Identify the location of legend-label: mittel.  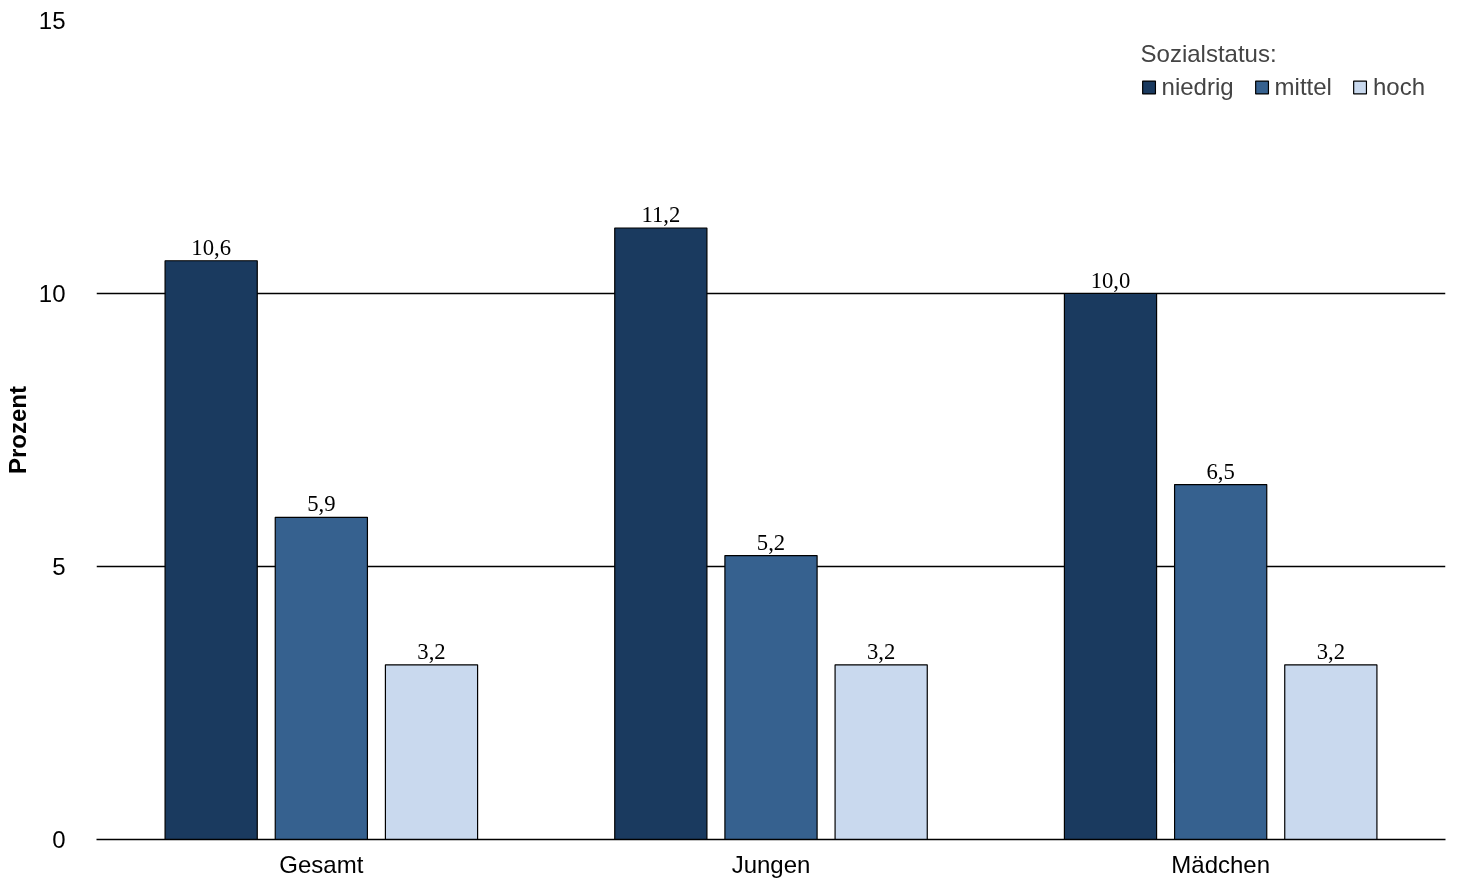
(1303, 87).